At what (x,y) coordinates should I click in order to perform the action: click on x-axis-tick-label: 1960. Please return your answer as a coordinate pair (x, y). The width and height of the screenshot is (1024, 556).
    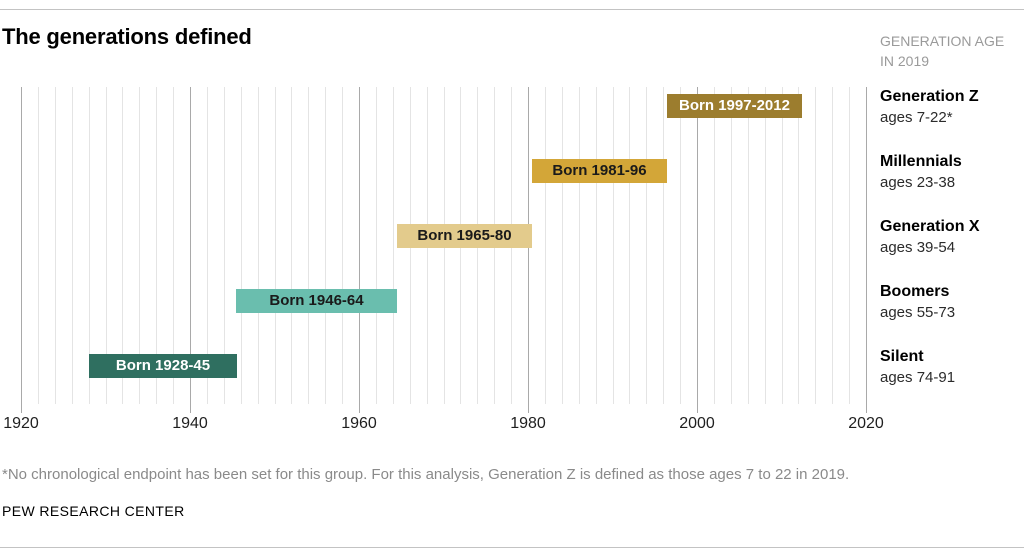
    Looking at the image, I should click on (359, 423).